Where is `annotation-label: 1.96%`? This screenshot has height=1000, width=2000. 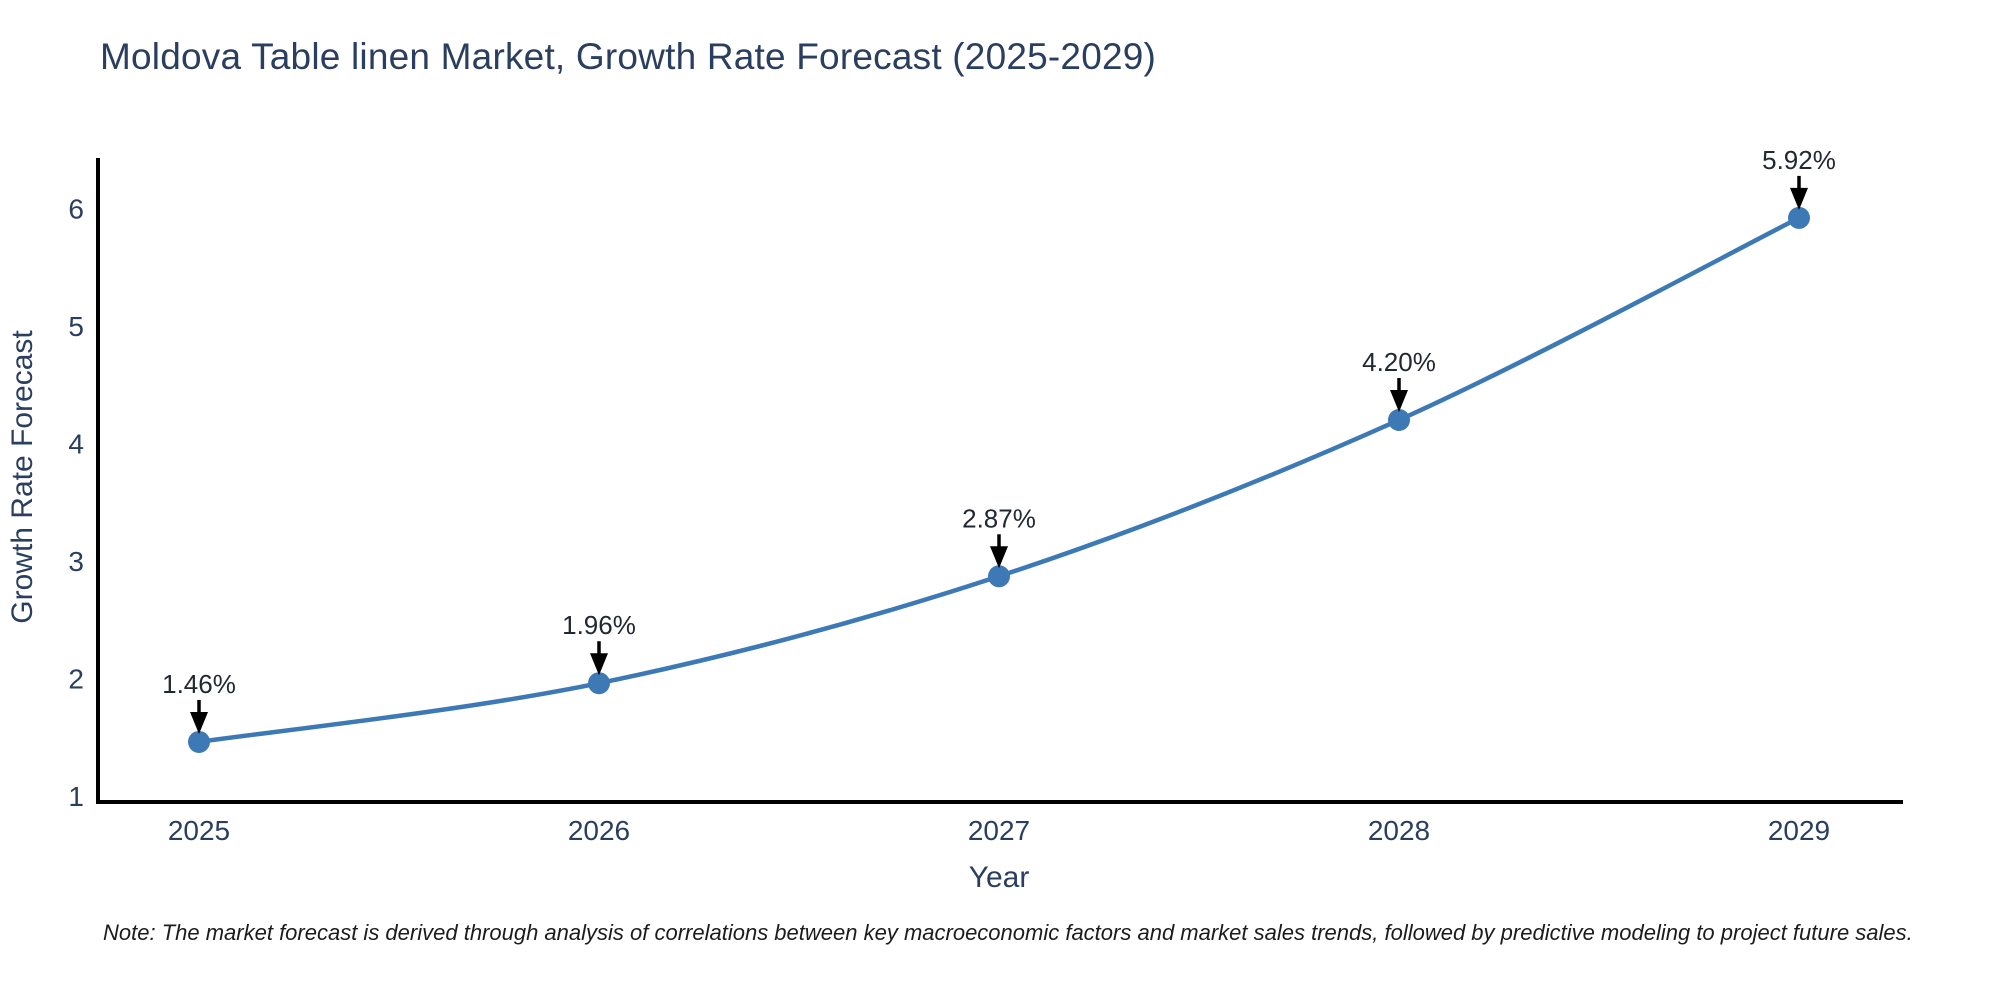 annotation-label: 1.96% is located at coordinates (599, 625).